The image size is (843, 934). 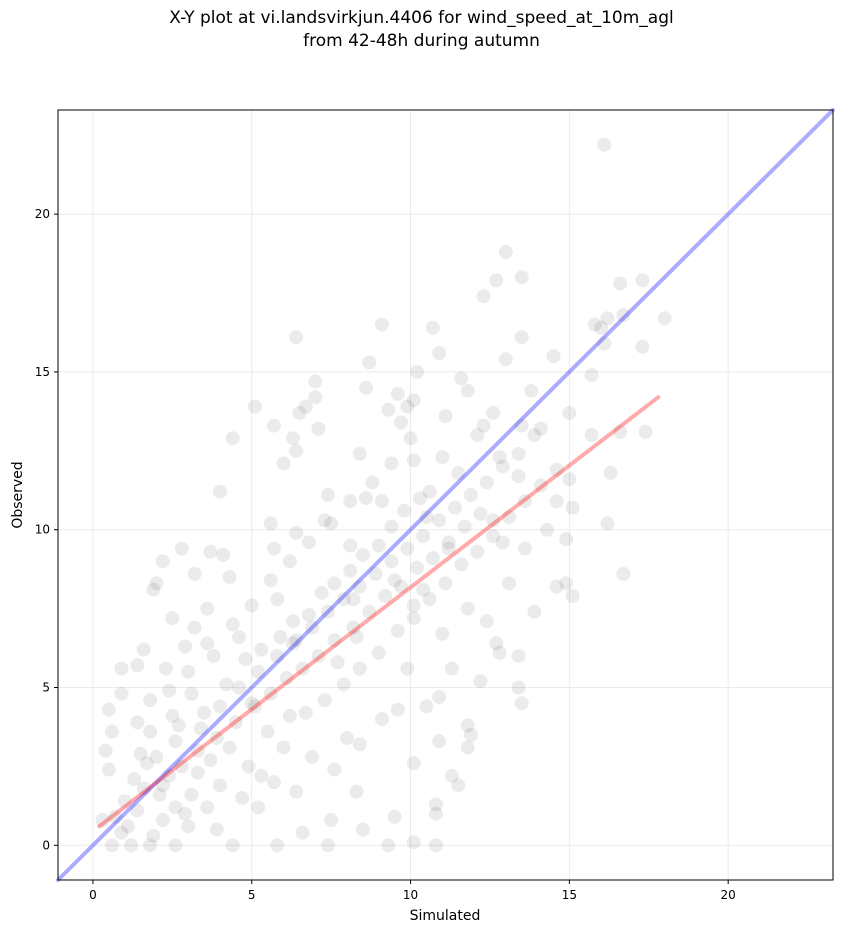 I want to click on chart-title-line-2: from 42-48h during autumn, so click(x=421, y=41).